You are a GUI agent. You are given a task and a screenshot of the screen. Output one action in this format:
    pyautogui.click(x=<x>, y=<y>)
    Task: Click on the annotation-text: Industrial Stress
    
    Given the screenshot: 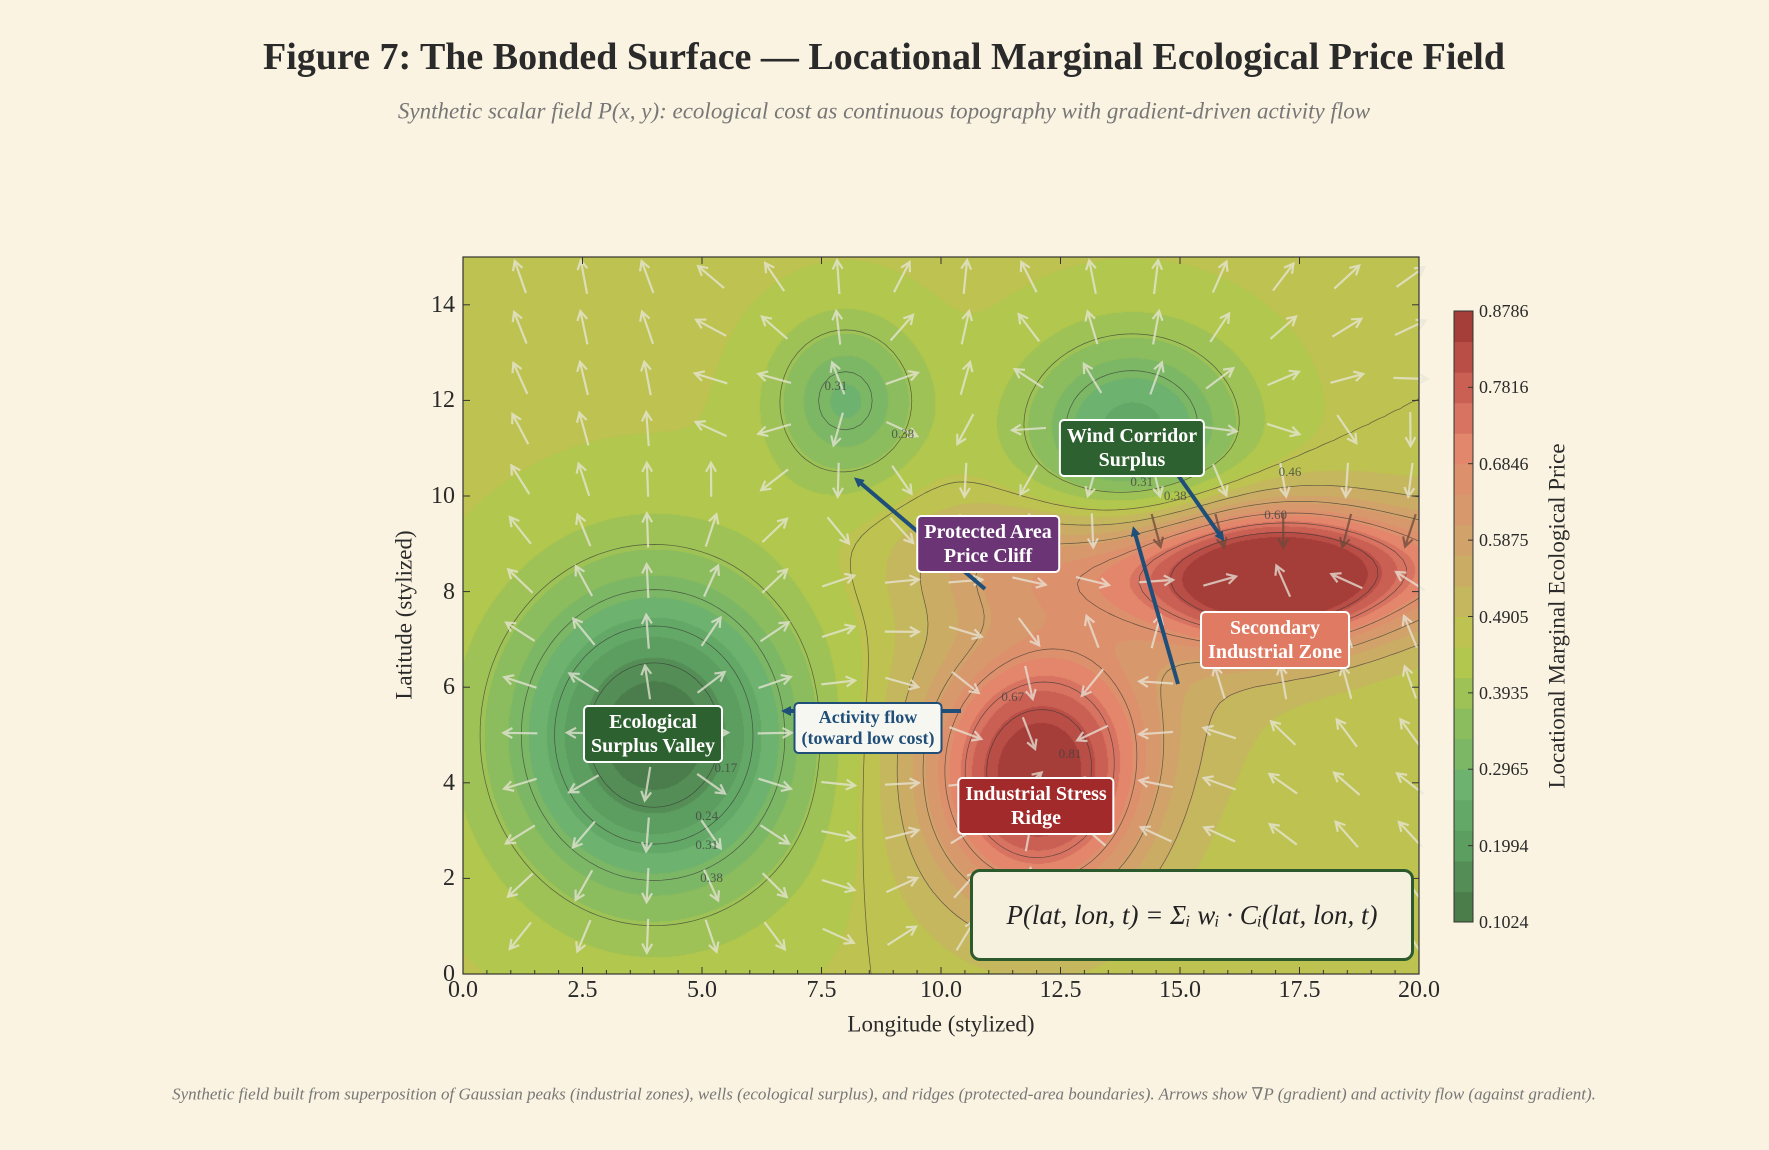 What is the action you would take?
    pyautogui.click(x=1036, y=794)
    